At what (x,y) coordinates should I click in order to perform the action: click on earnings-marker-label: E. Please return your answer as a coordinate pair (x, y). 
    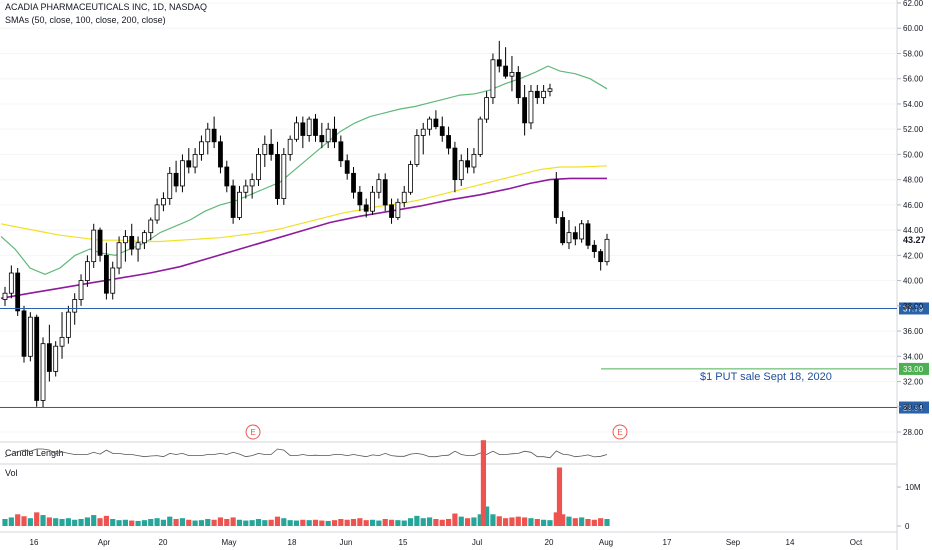
    Looking at the image, I should click on (619, 432).